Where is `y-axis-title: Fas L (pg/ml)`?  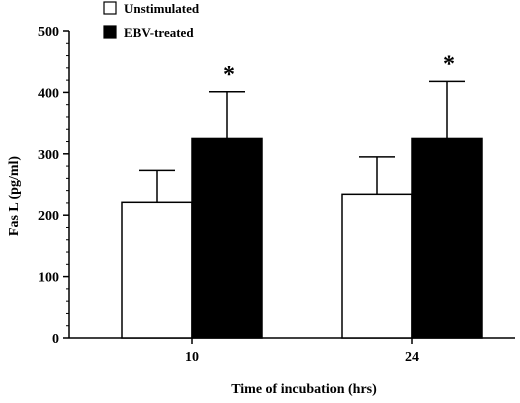 y-axis-title: Fas L (pg/ml) is located at coordinates (14, 196).